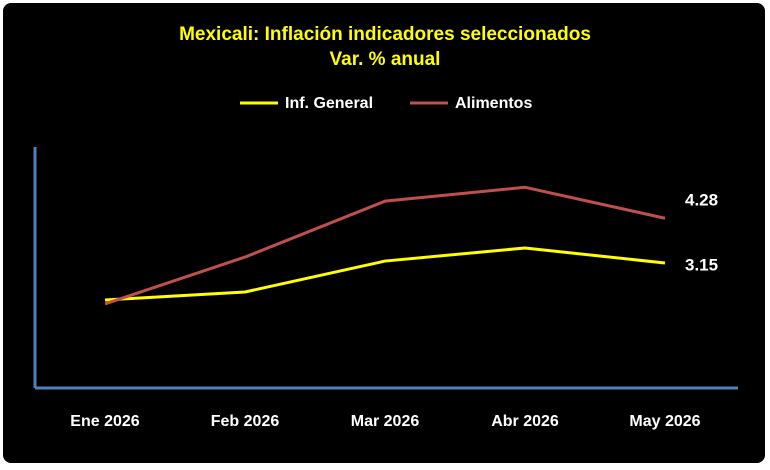 This screenshot has height=470, width=770. Describe the element at coordinates (104, 421) in the screenshot. I see `x-tick-label: Ene 2026` at that location.